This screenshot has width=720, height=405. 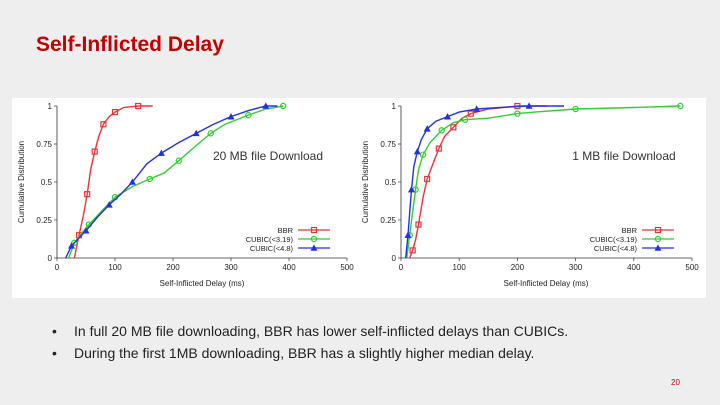 What do you see at coordinates (268, 156) in the screenshot?
I see `chart-title: 20 MB file Download` at bounding box center [268, 156].